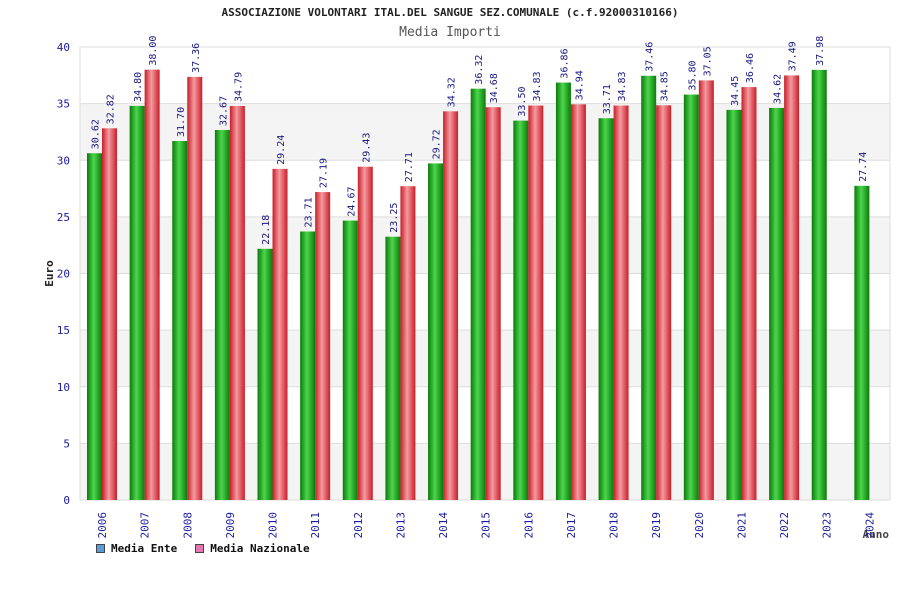 The width and height of the screenshot is (900, 600). Describe the element at coordinates (656, 525) in the screenshot. I see `x-tick-label: 2019` at that location.